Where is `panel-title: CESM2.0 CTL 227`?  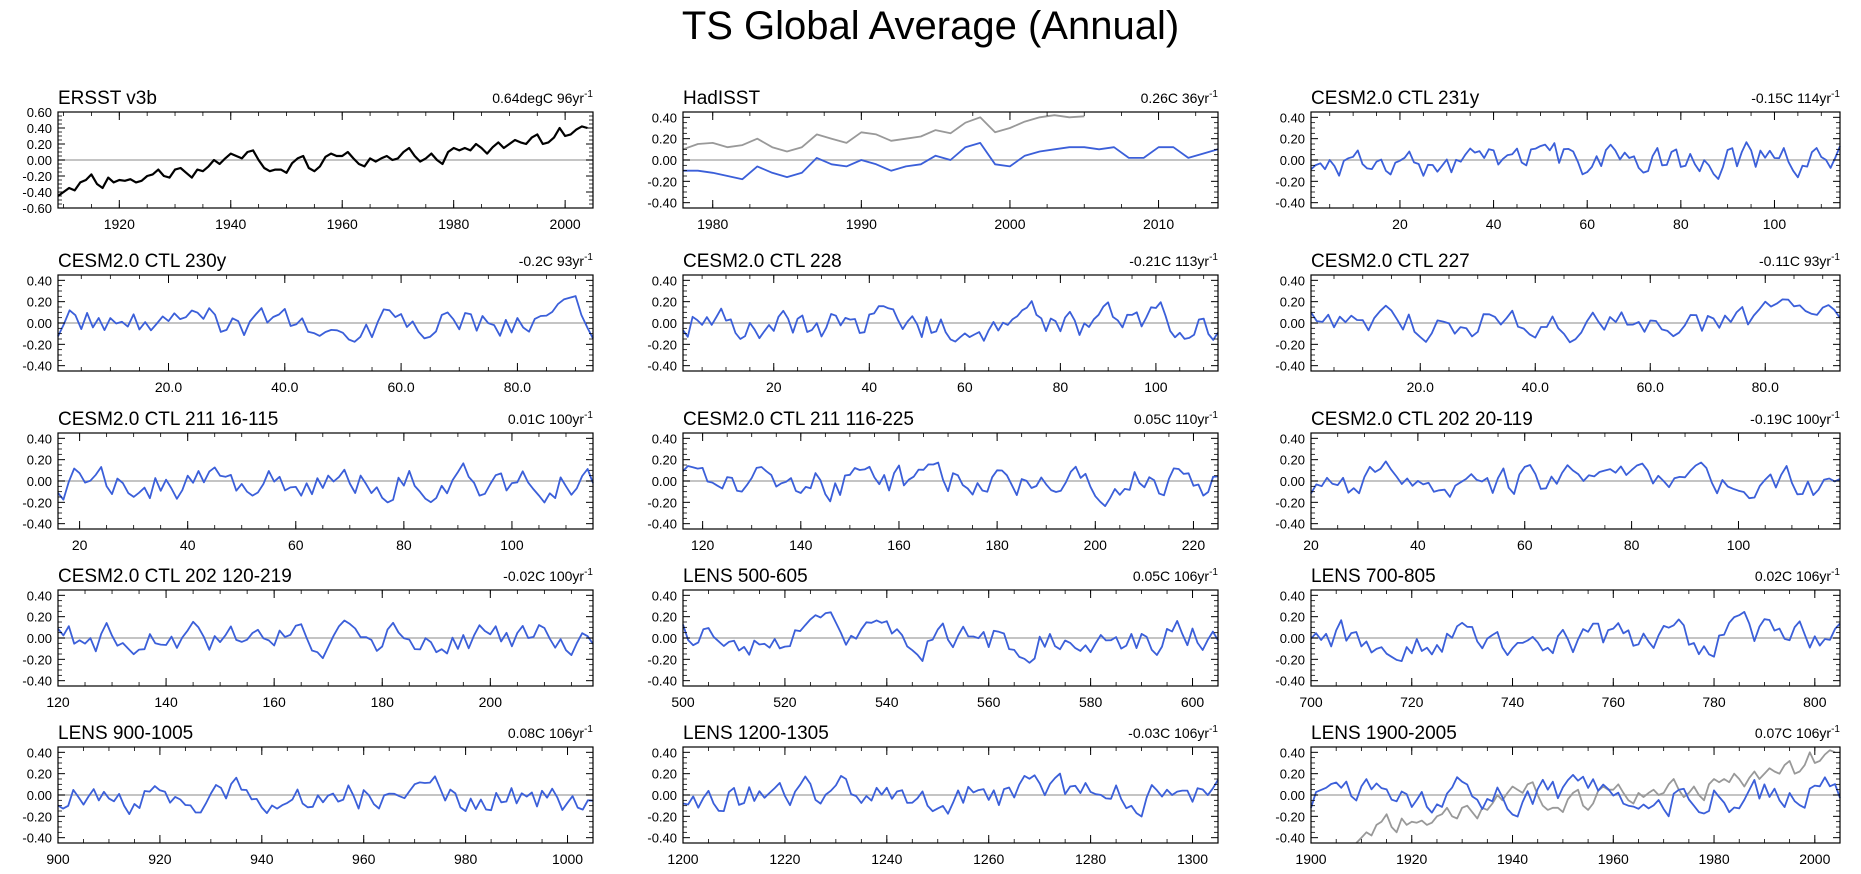
panel-title: CESM2.0 CTL 227 is located at coordinates (1390, 261).